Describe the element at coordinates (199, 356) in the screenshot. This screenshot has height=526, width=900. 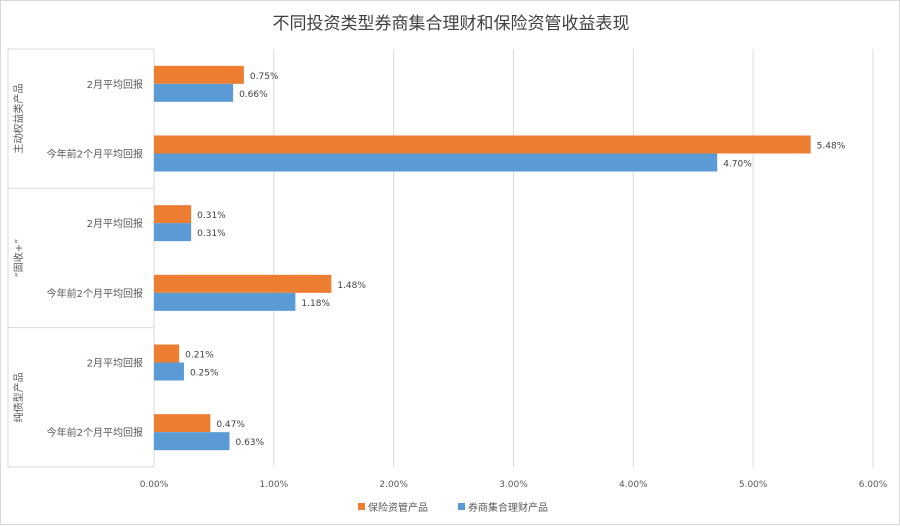
I see `data-label: 0.21%` at that location.